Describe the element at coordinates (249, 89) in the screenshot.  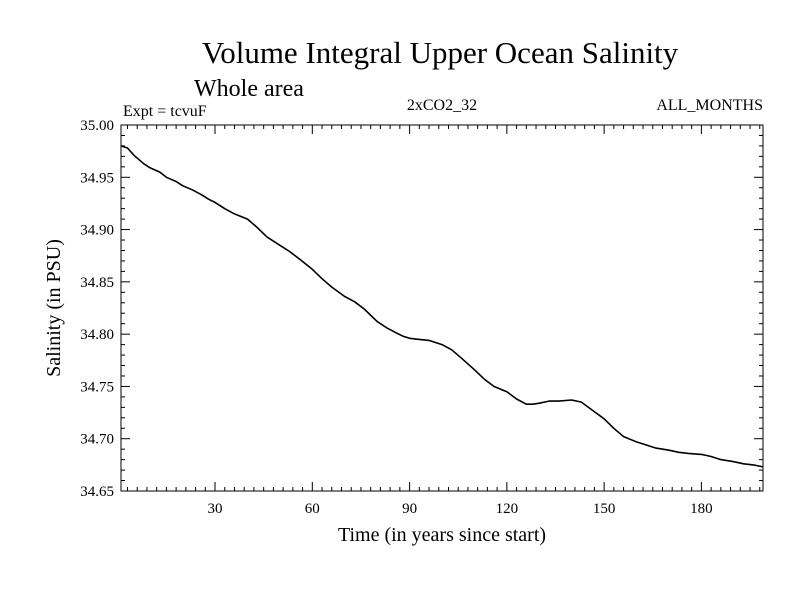
I see `chart-subtitle: Whole area` at that location.